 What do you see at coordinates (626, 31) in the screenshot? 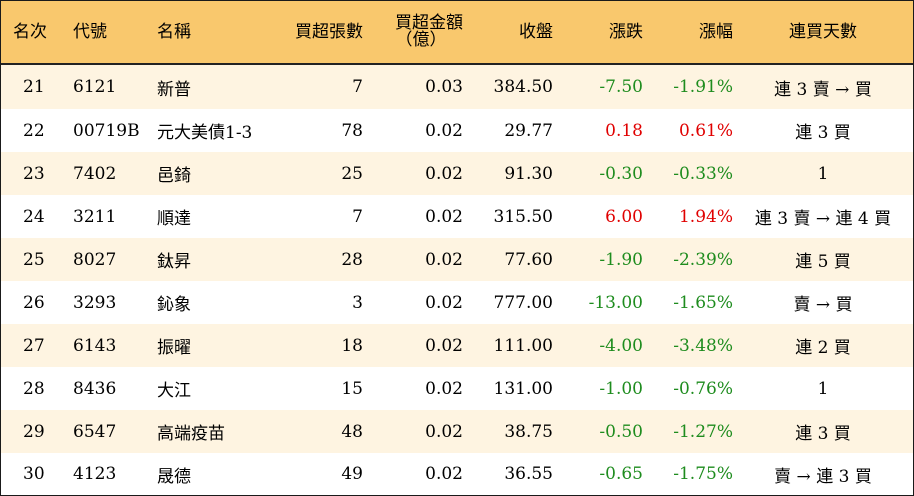
I see `header-change: 漲跌` at bounding box center [626, 31].